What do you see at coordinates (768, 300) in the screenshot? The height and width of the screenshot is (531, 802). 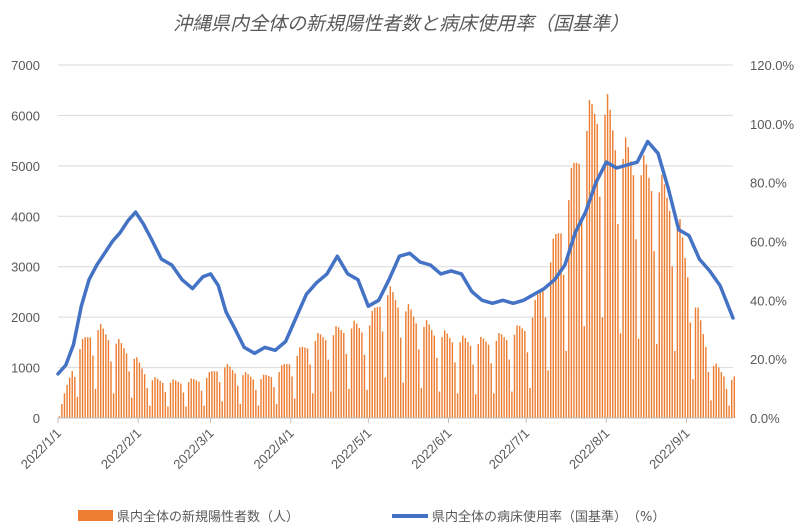 I see `right-tick-label: 40.0%` at bounding box center [768, 300].